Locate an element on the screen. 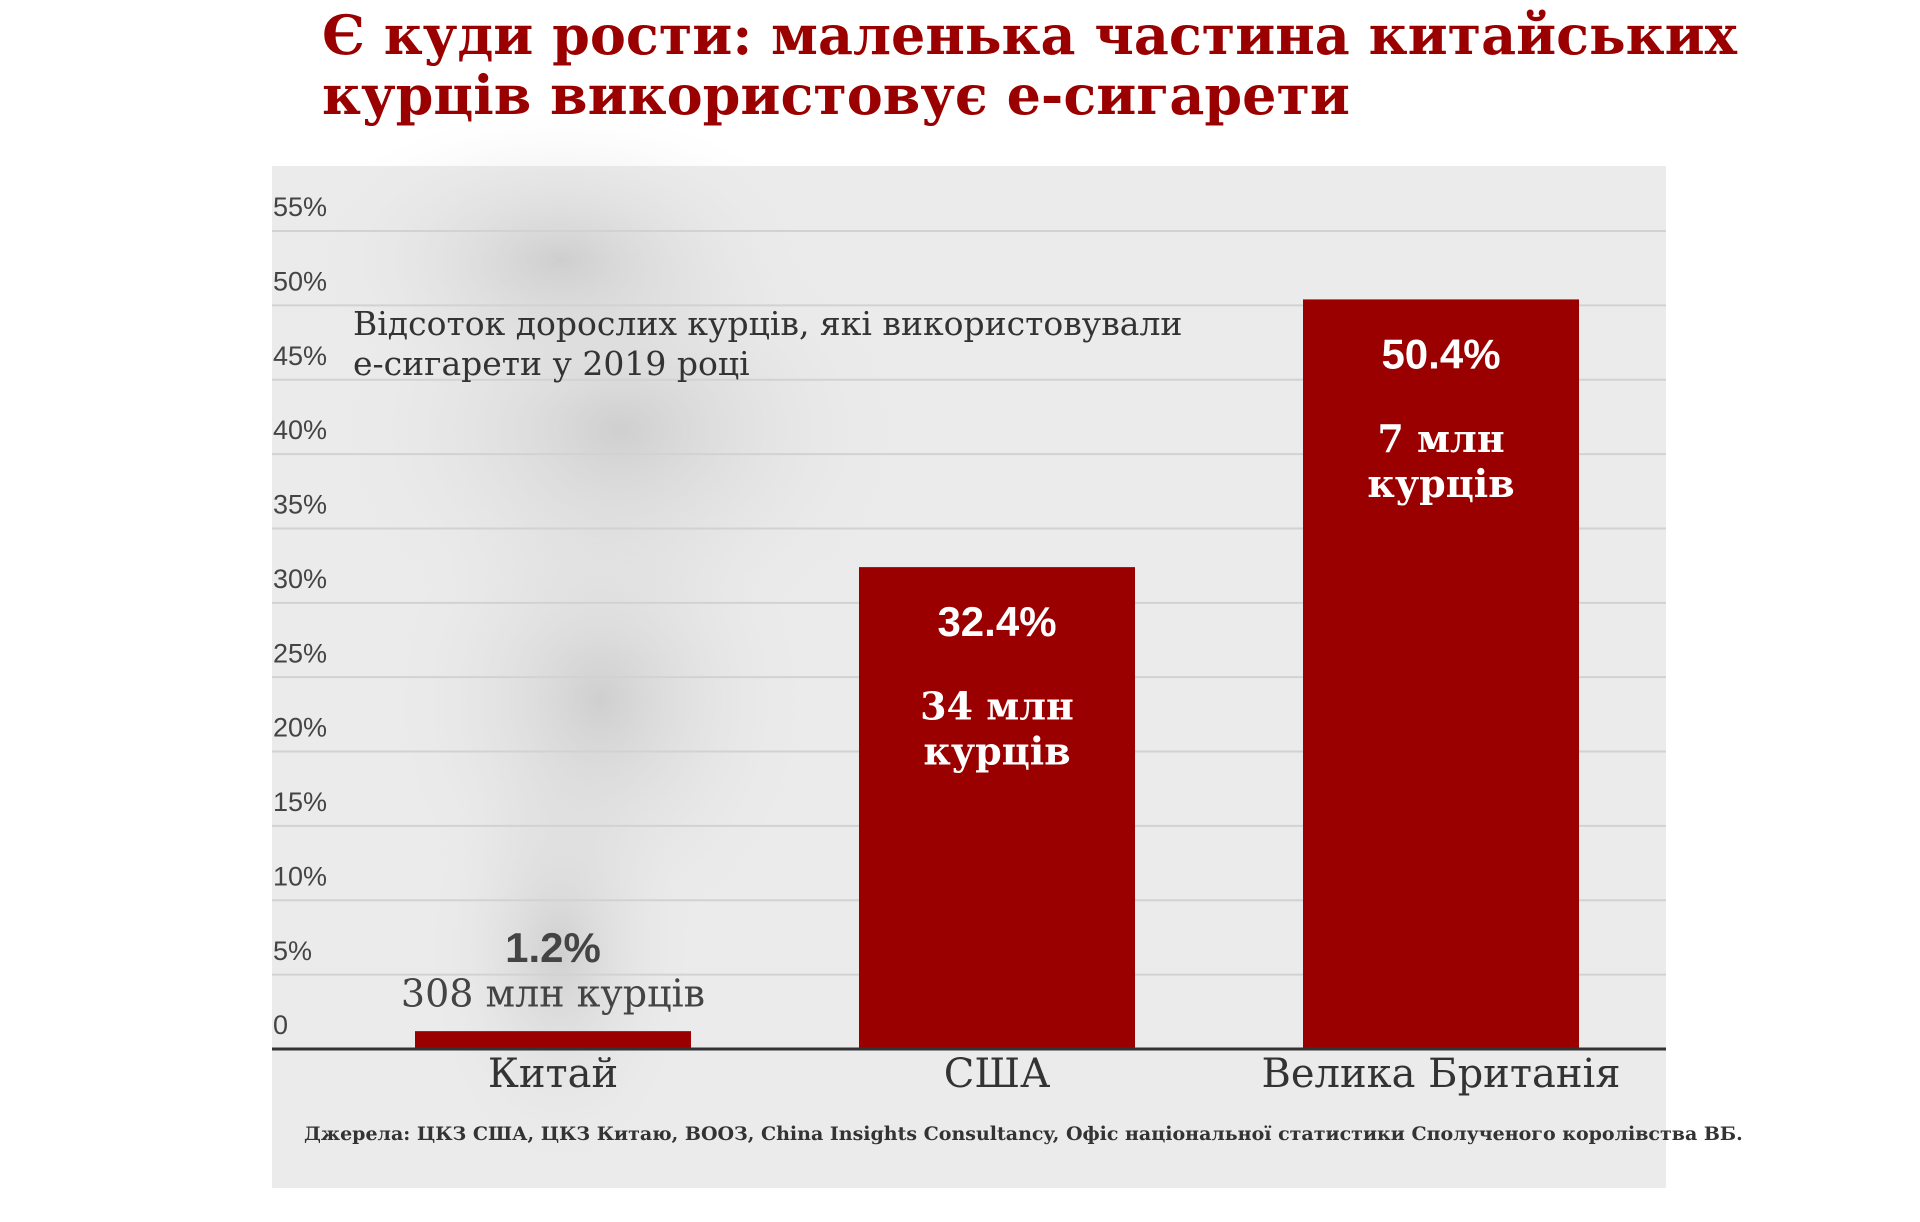  x-tick-label: Китай is located at coordinates (553, 1074).